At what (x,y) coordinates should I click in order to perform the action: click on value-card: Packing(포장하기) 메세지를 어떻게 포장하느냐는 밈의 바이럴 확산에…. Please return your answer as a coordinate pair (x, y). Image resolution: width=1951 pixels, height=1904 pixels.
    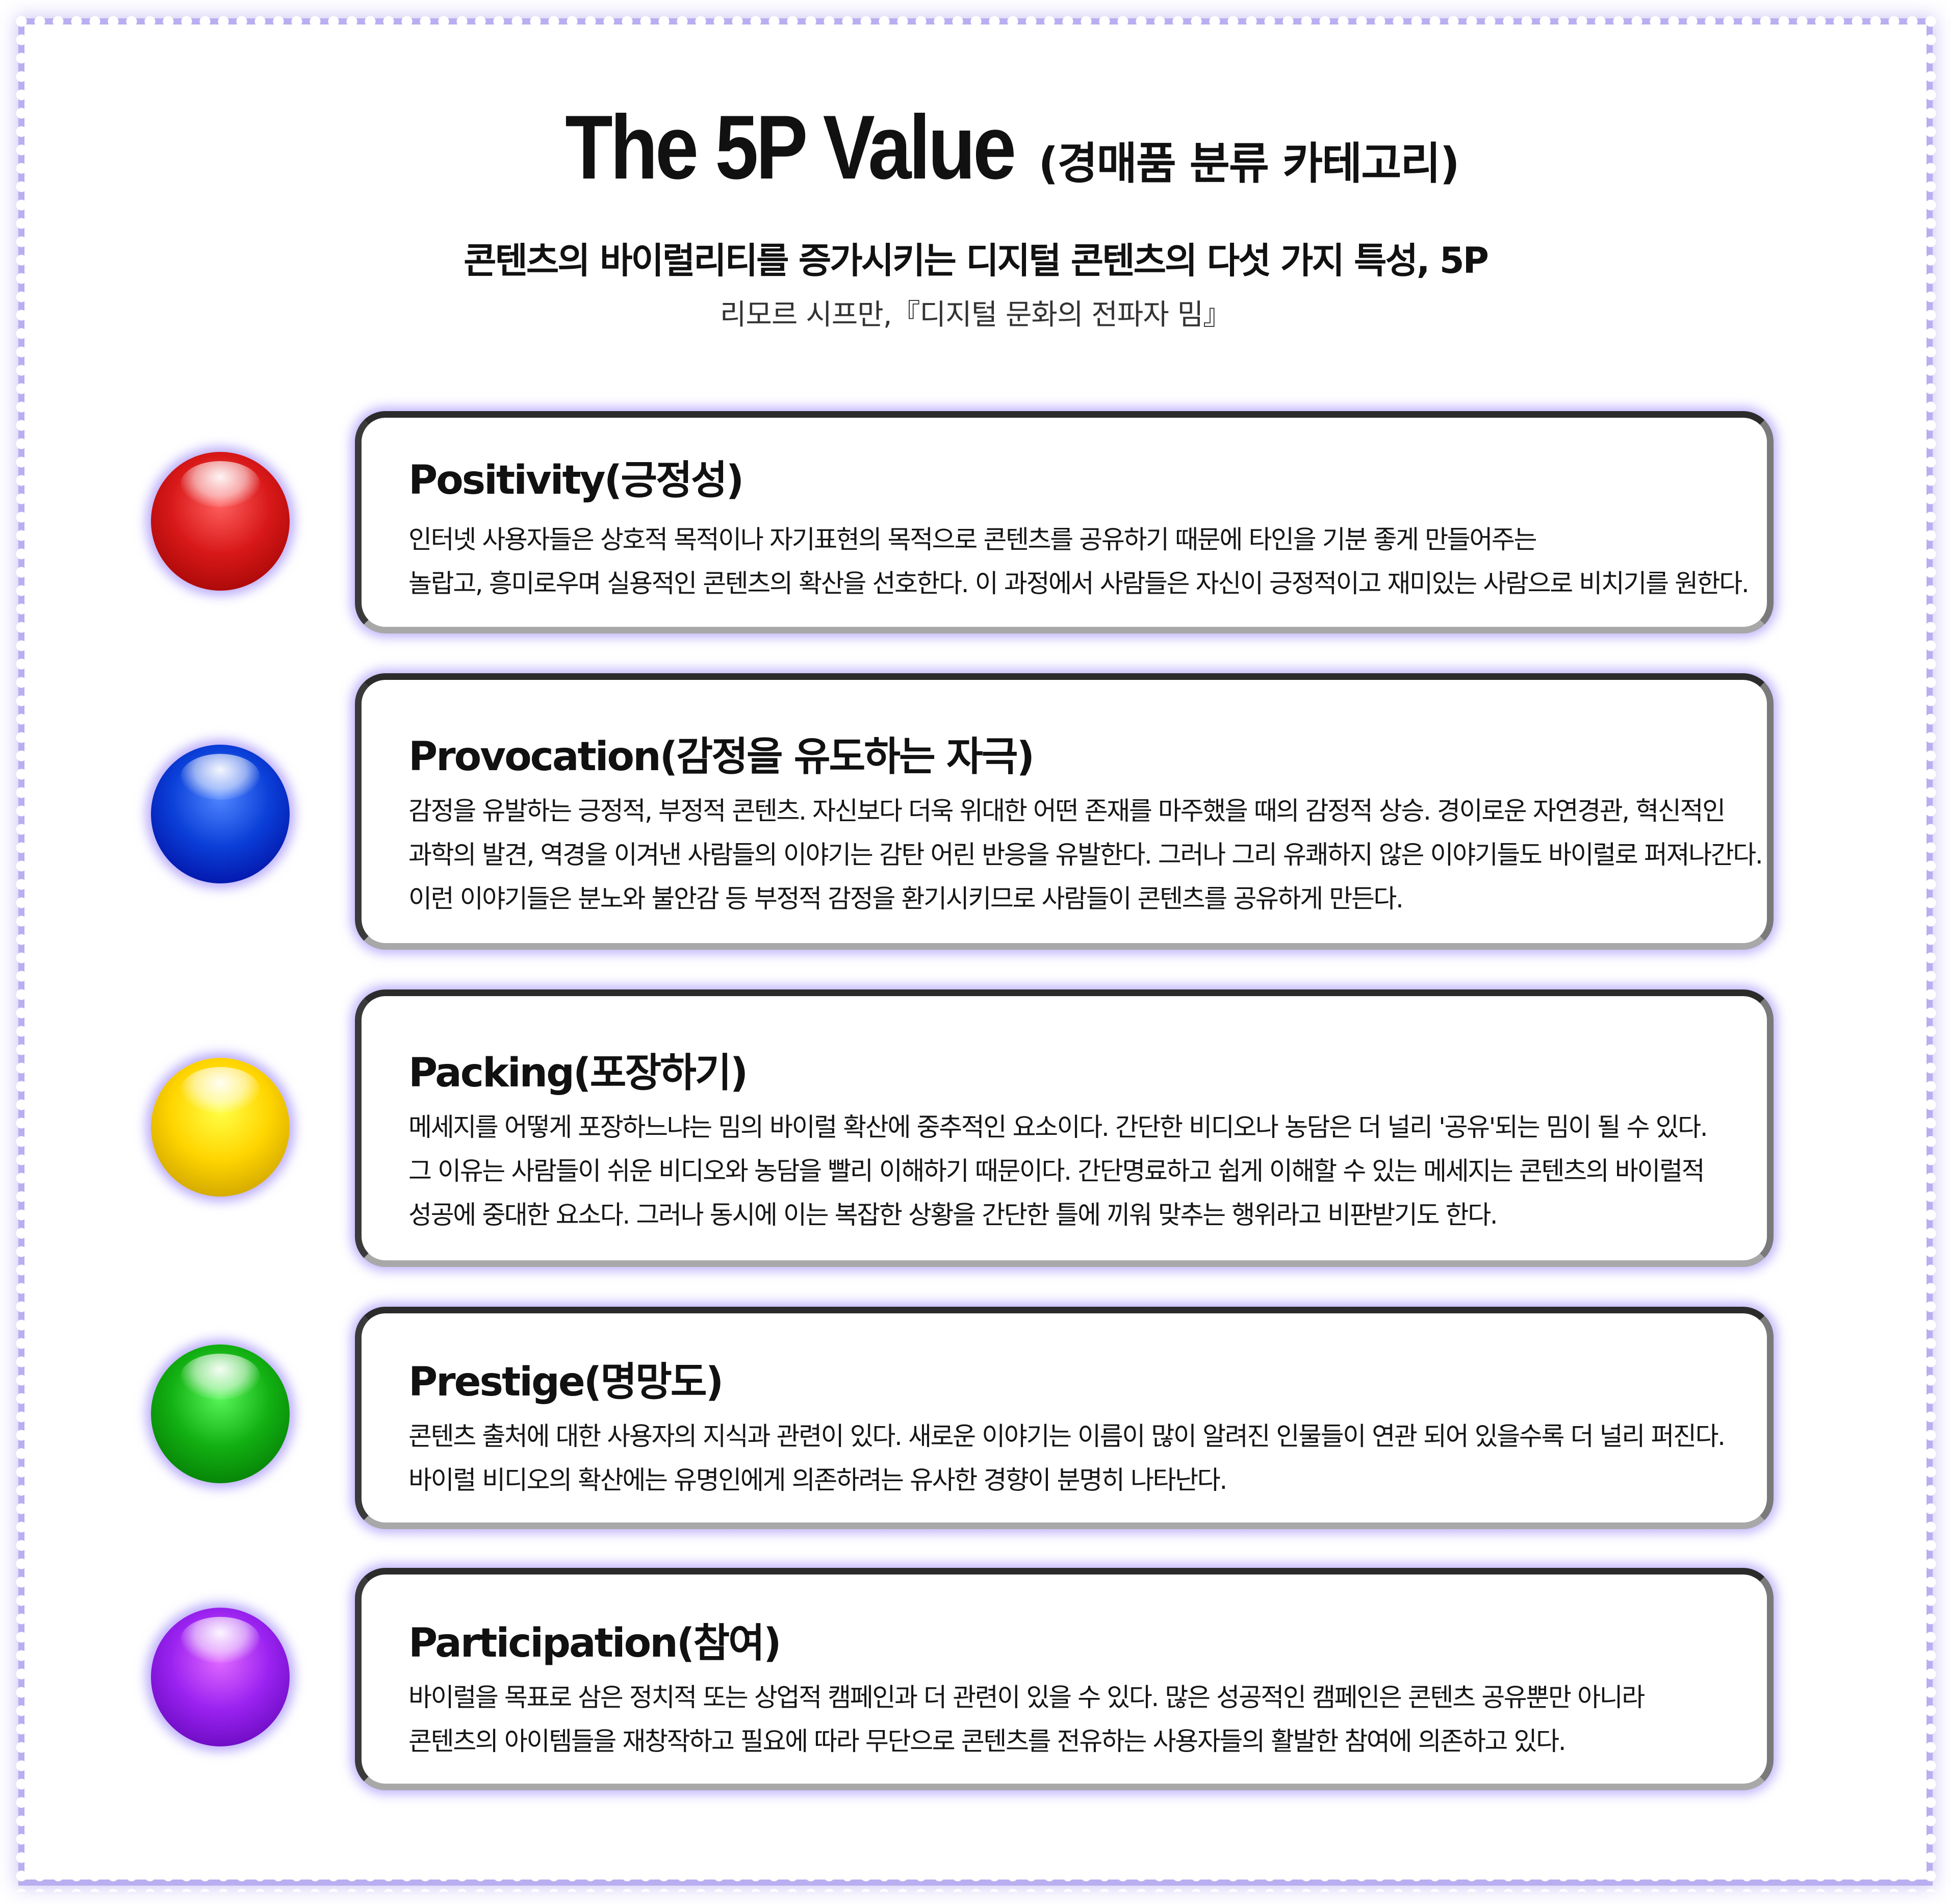
    Looking at the image, I should click on (1064, 1128).